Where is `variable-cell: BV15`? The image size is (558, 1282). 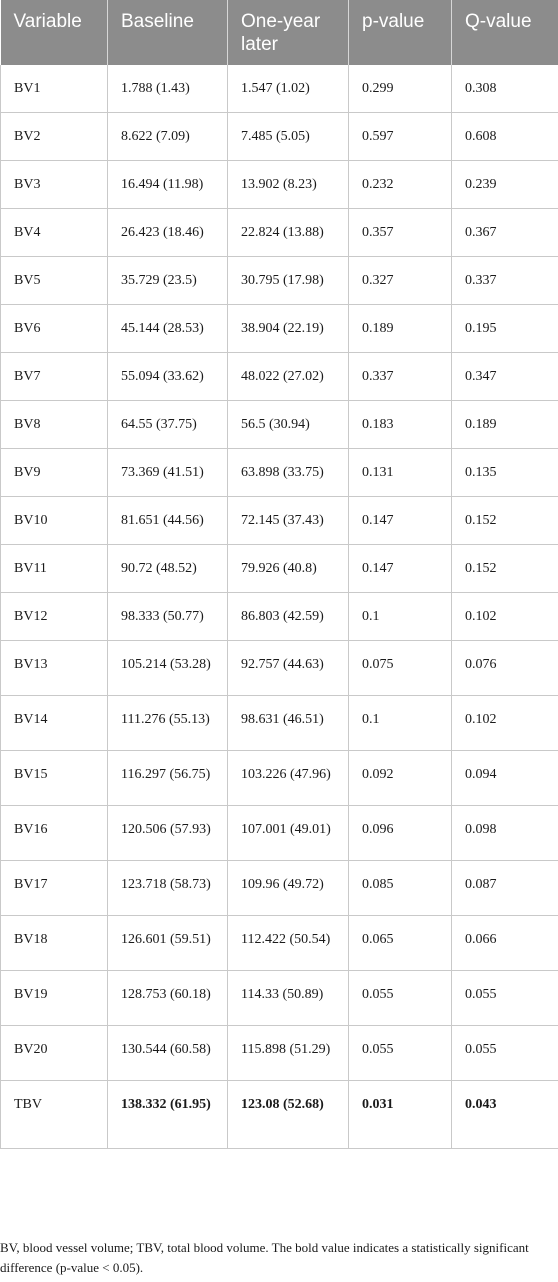
variable-cell: BV15 is located at coordinates (54, 778).